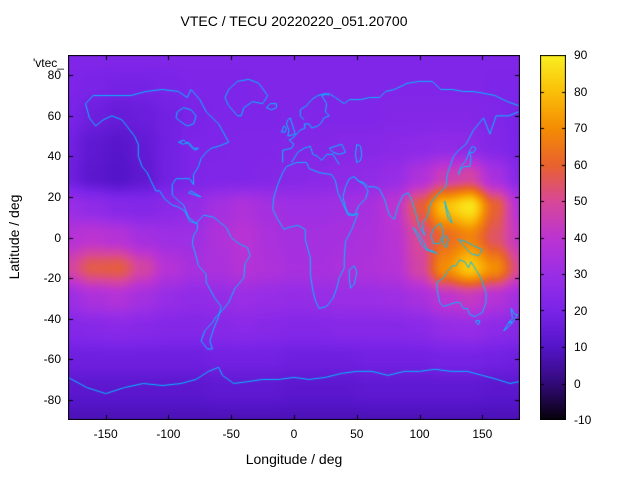 The height and width of the screenshot is (480, 640). I want to click on y-axis-label: Latitude / deg, so click(14, 237).